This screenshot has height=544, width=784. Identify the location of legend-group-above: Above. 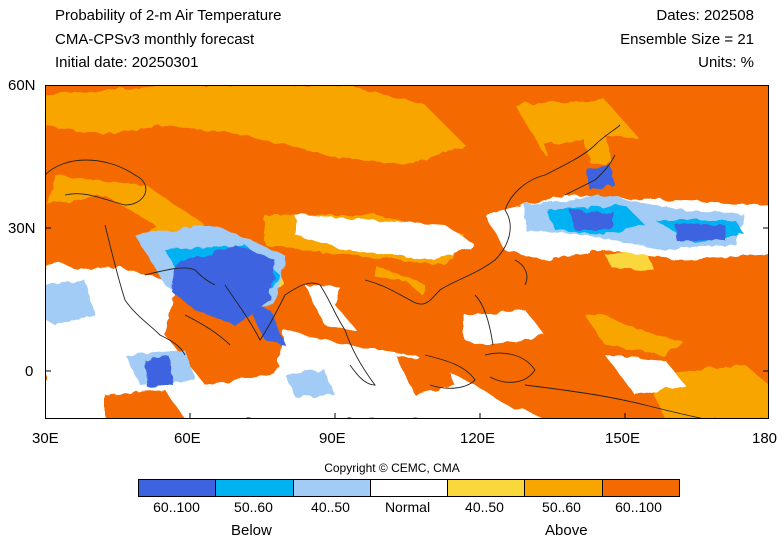
(566, 530).